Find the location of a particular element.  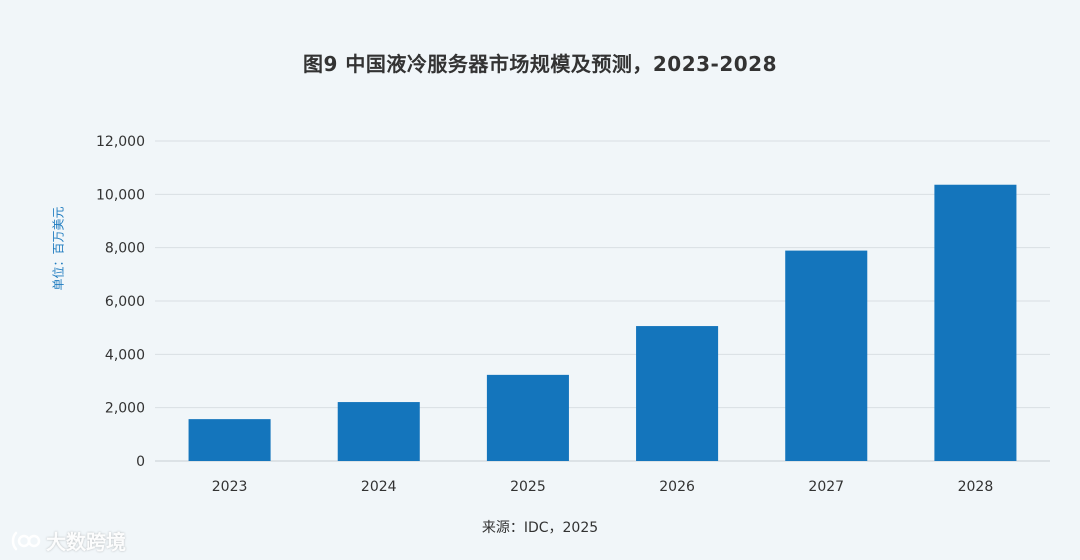

x-tick-label: 2024 is located at coordinates (379, 487).